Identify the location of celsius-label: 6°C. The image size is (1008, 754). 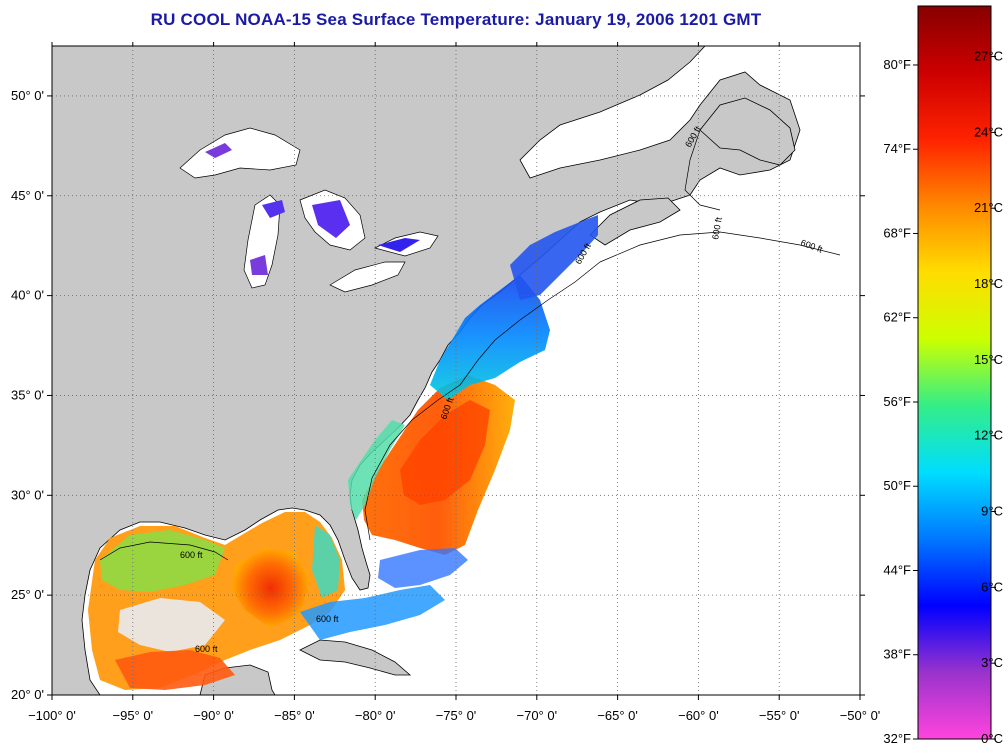
(992, 586).